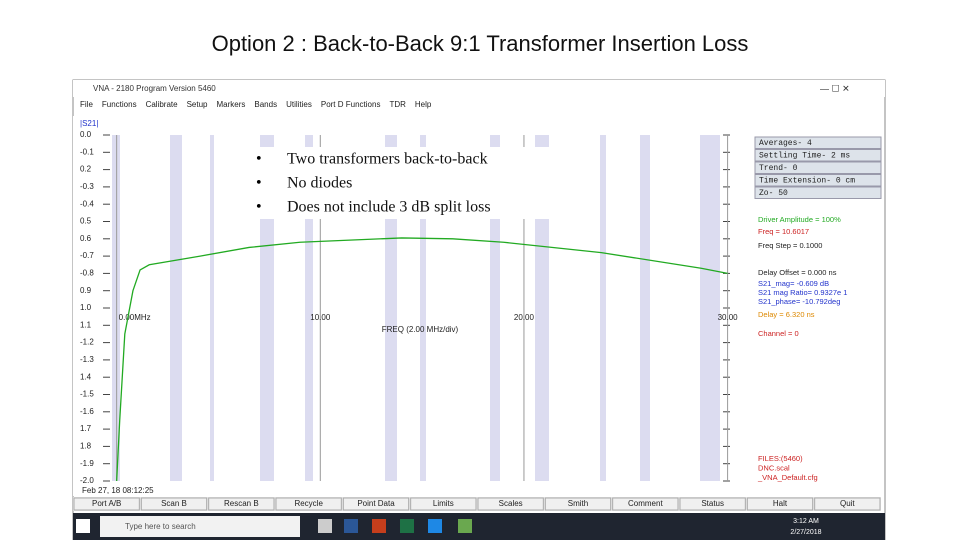 Image resolution: width=960 pixels, height=545 pixels. Describe the element at coordinates (799, 219) in the screenshot. I see `readout: Driver Amplitude = 100%` at that location.